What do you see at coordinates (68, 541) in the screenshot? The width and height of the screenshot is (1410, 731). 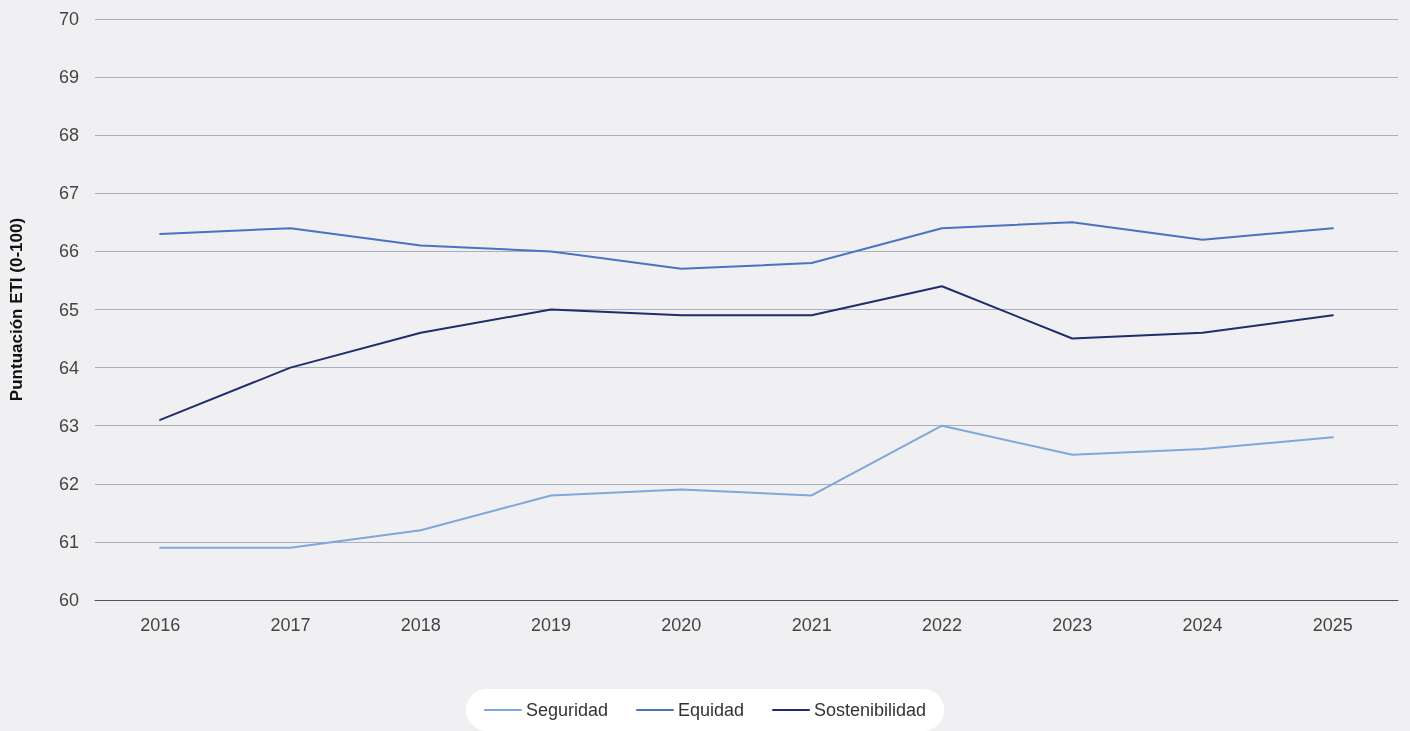 I see `y-tick-label: 61` at bounding box center [68, 541].